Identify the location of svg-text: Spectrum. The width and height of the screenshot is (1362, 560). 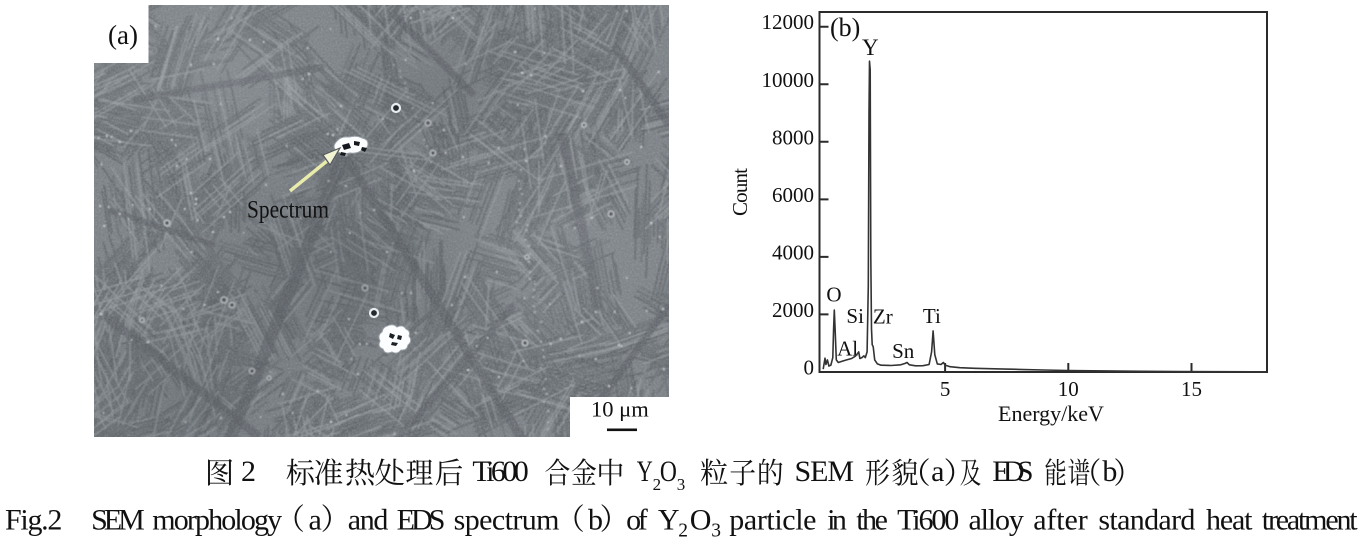
(288, 210).